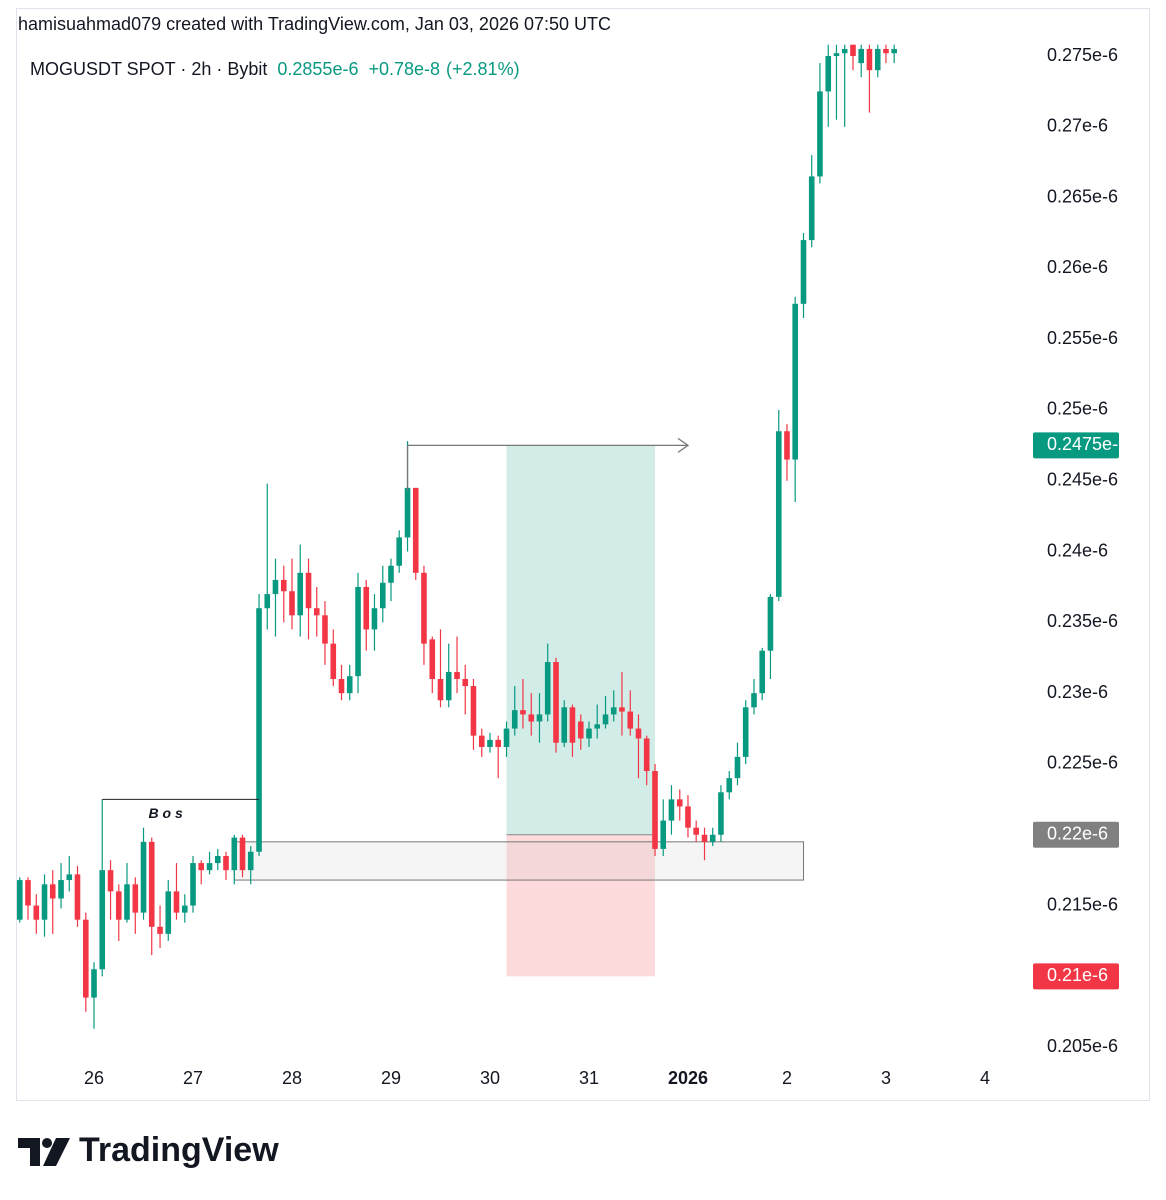 This screenshot has height=1200, width=1166. What do you see at coordinates (1082, 1046) in the screenshot?
I see `y-tick-label: 0.205e-6` at bounding box center [1082, 1046].